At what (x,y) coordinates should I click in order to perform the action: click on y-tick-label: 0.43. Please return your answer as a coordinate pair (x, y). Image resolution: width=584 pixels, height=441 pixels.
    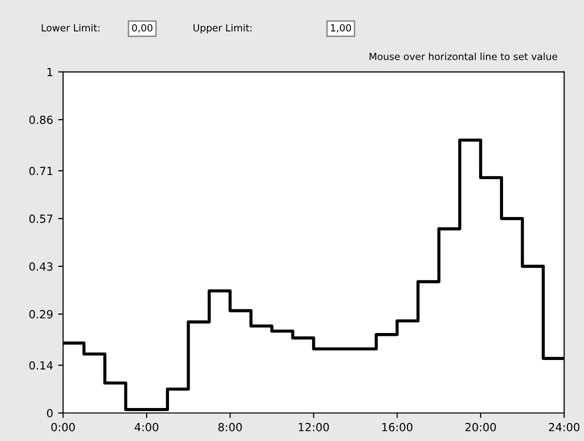
    Looking at the image, I should click on (40, 266).